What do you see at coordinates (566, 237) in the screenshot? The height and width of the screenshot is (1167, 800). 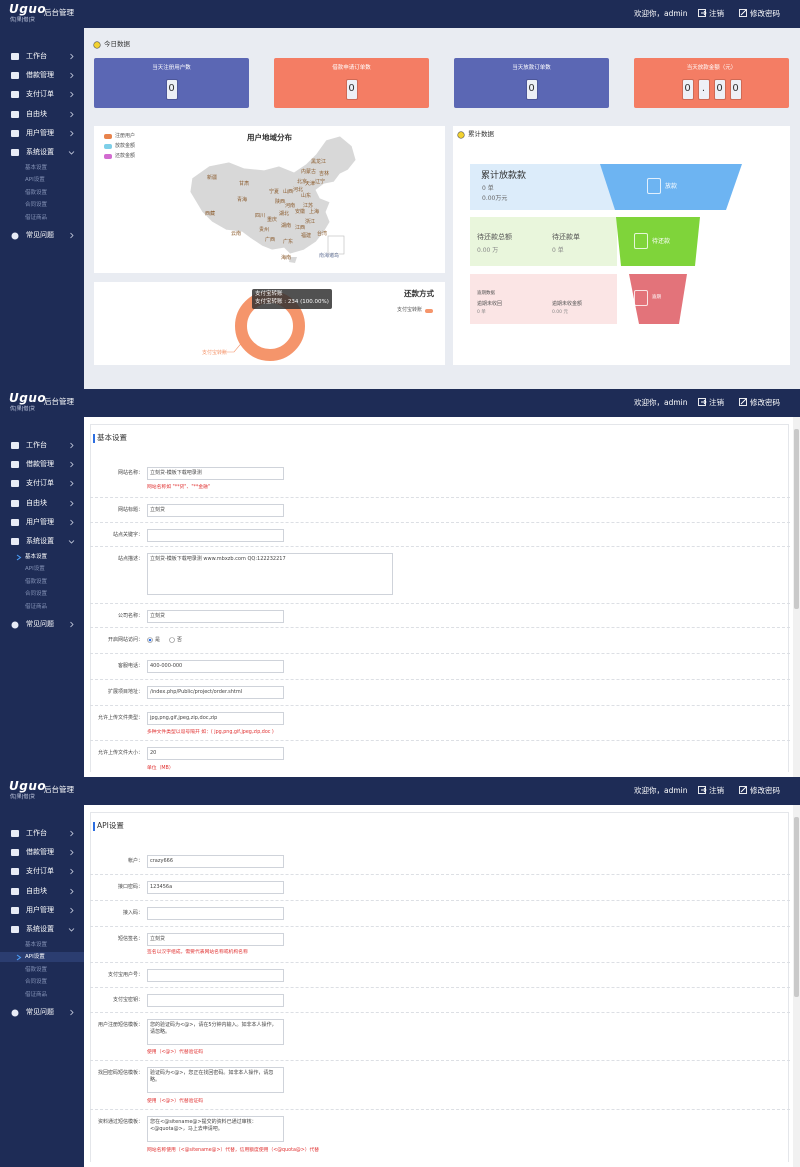 I see `item-label: 待还款单` at bounding box center [566, 237].